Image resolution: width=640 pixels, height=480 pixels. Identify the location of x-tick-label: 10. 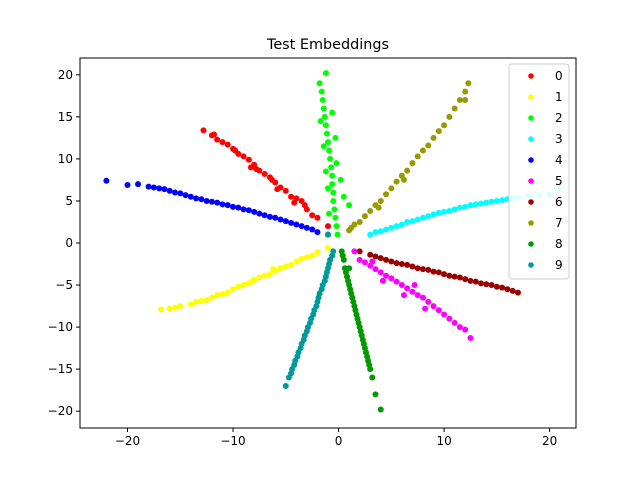
(443, 441).